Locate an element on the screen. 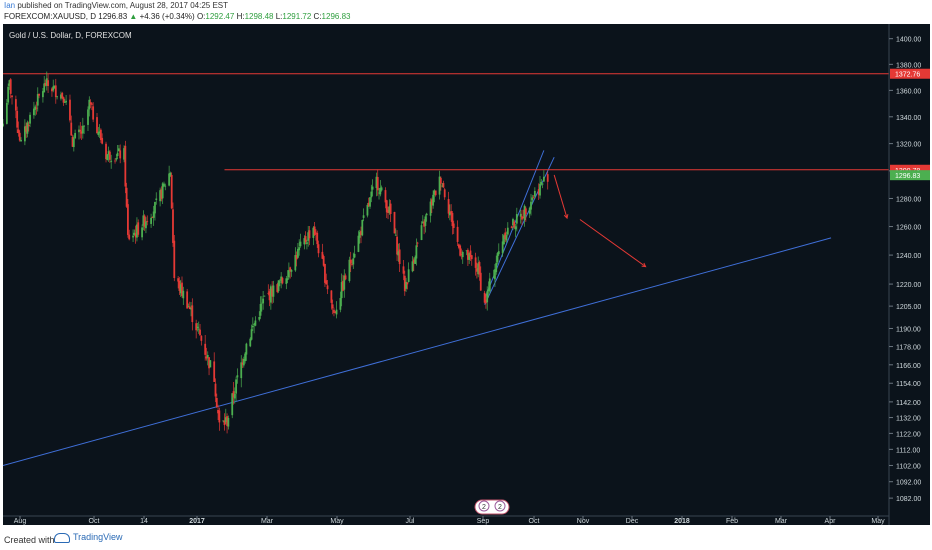 The width and height of the screenshot is (932, 550). price-tick-label: 1205.00 is located at coordinates (908, 307).